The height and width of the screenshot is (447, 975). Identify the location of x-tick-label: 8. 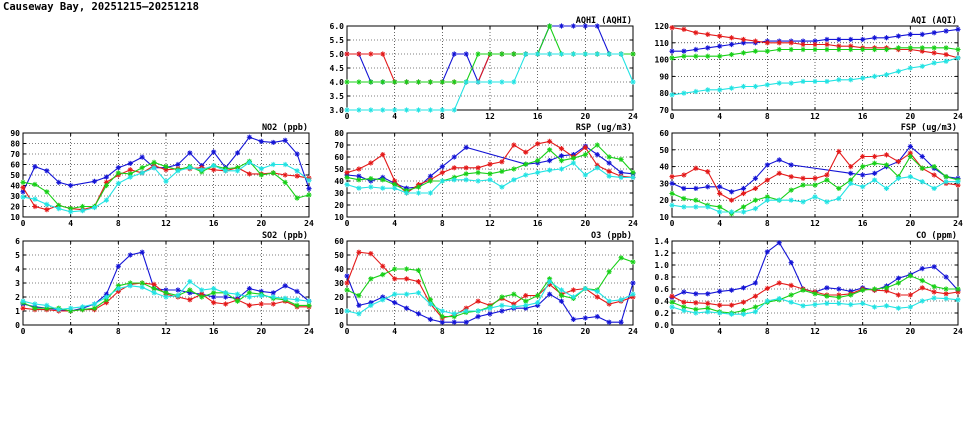
(118, 331).